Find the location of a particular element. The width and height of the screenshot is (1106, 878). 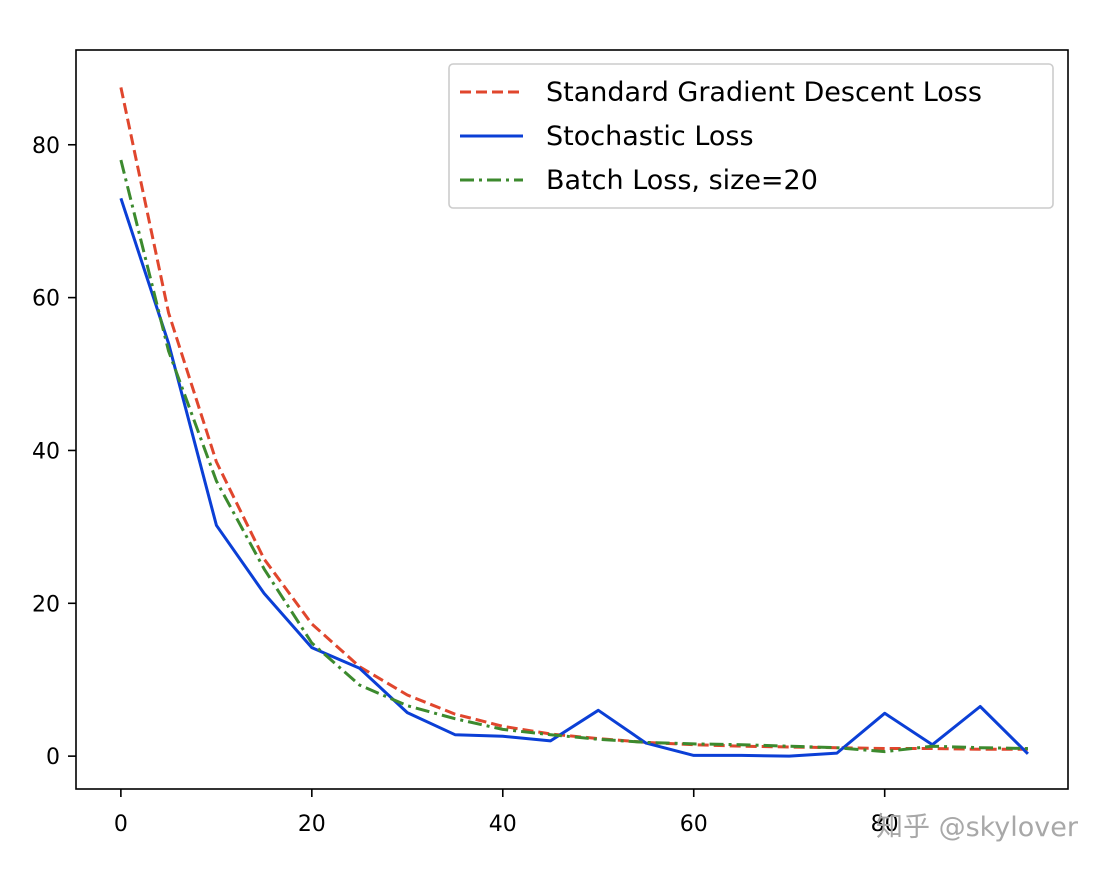

x-tick-label: 0 is located at coordinates (121, 824).